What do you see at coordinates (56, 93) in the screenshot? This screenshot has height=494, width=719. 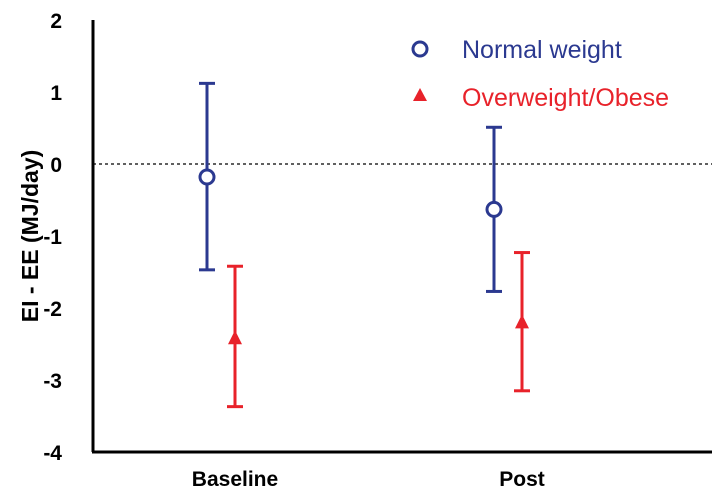 I see `y-tick-label: 1` at bounding box center [56, 93].